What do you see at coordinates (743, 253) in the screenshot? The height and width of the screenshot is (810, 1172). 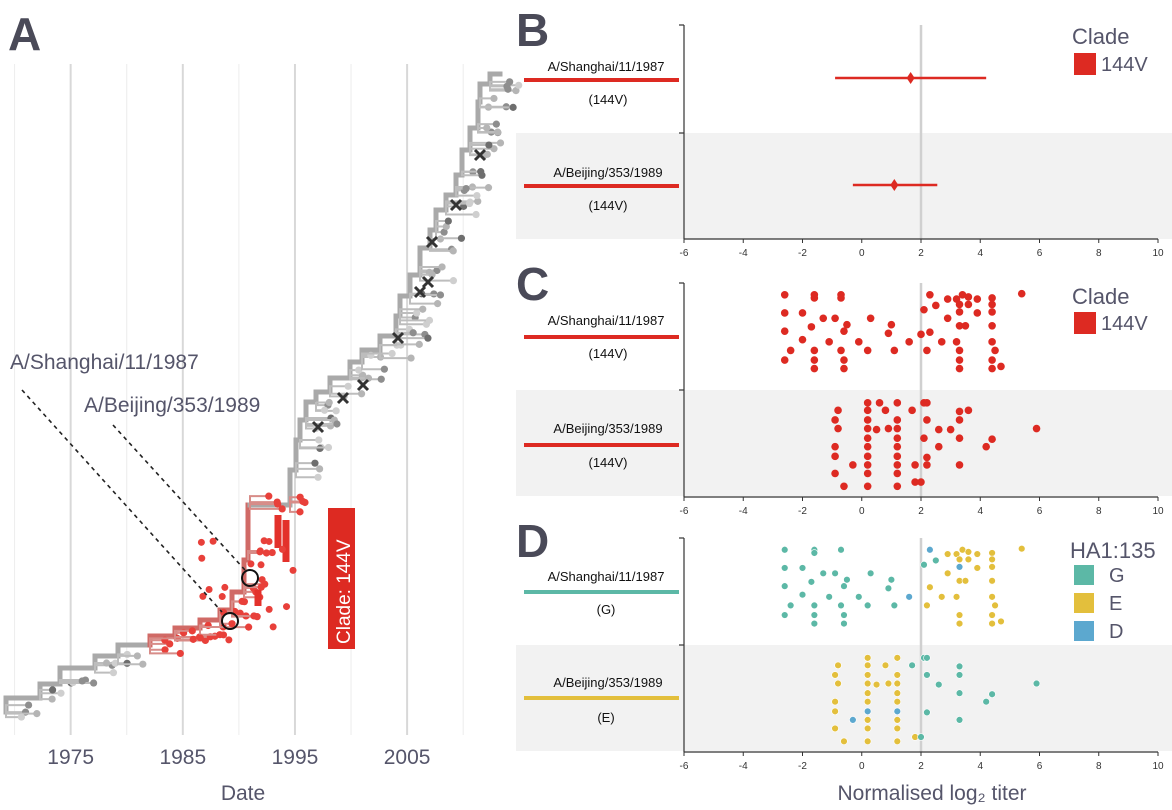 I see `x-tick-label: -4` at bounding box center [743, 253].